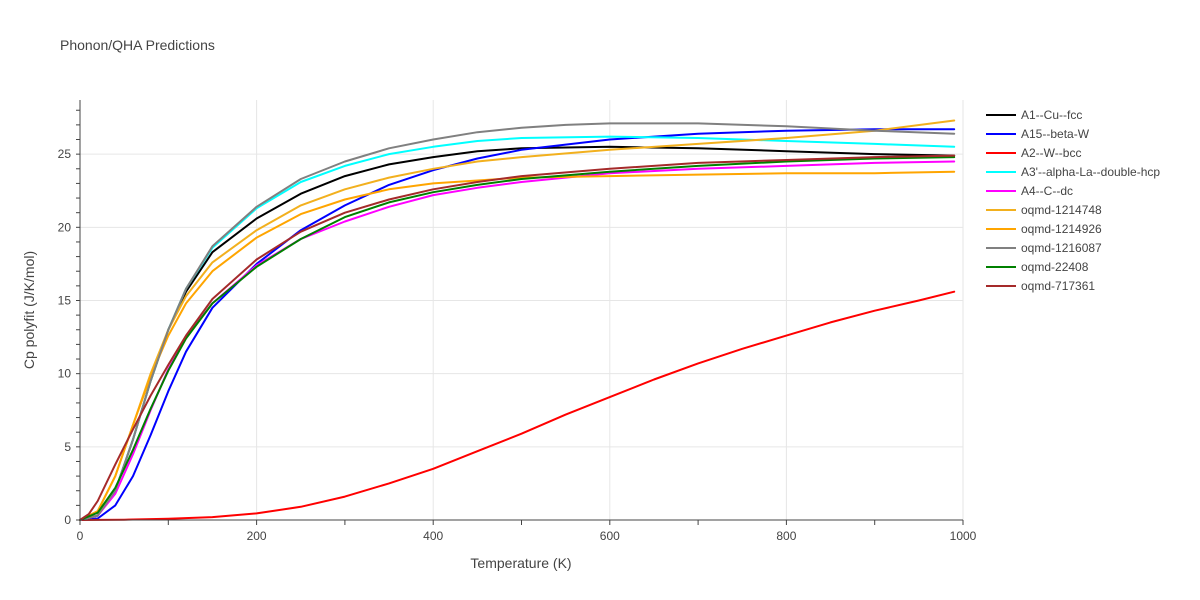 The width and height of the screenshot is (1200, 600). I want to click on legend-label: oqmd-1214748, so click(1061, 210).